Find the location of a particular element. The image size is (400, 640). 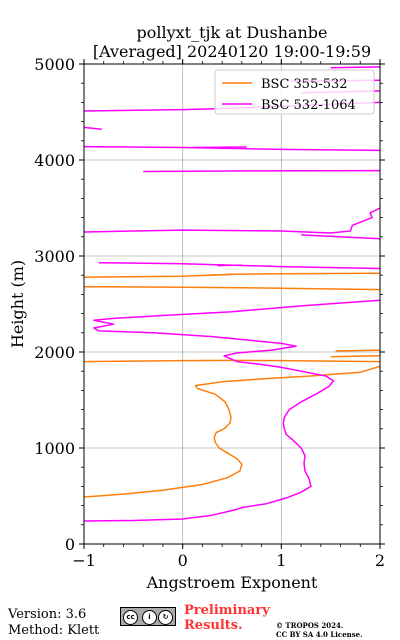

footer-version-block: Version: 3.6 Method: Klett is located at coordinates (53, 623).